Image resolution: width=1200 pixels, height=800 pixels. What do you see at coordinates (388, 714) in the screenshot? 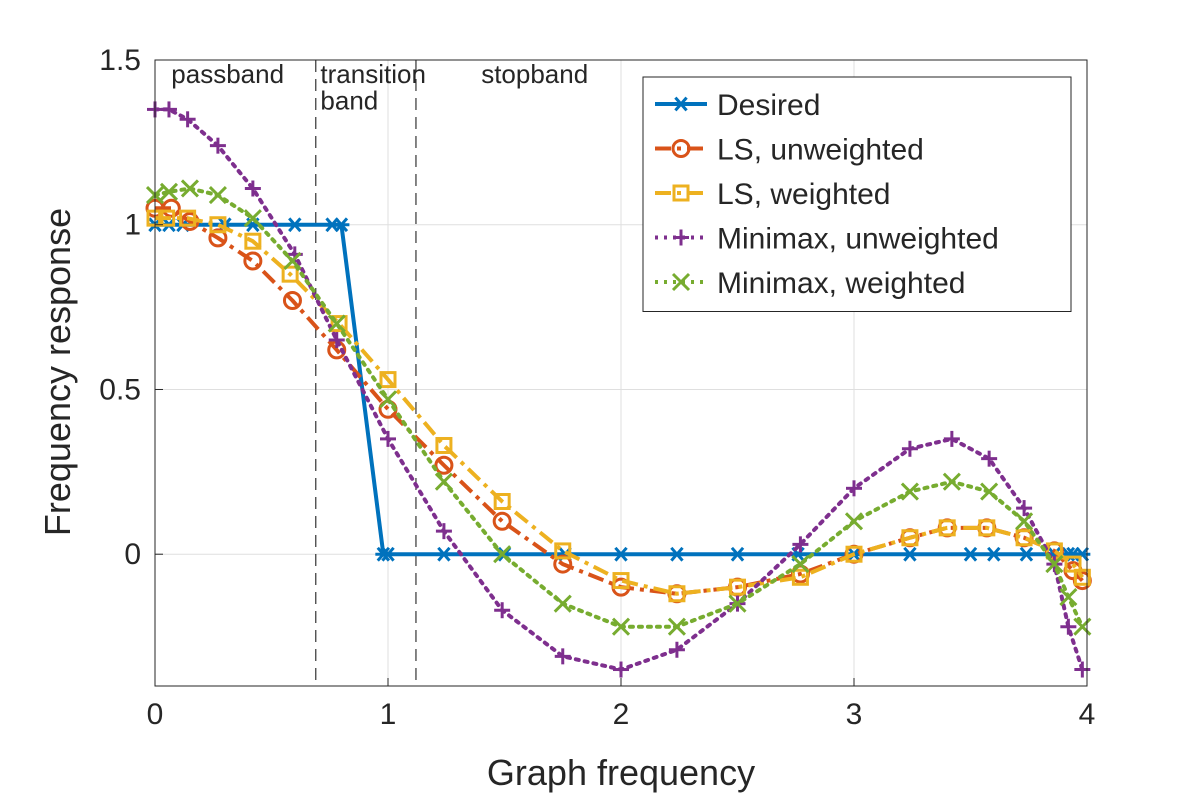
I see `x-tick-label: 1` at bounding box center [388, 714].